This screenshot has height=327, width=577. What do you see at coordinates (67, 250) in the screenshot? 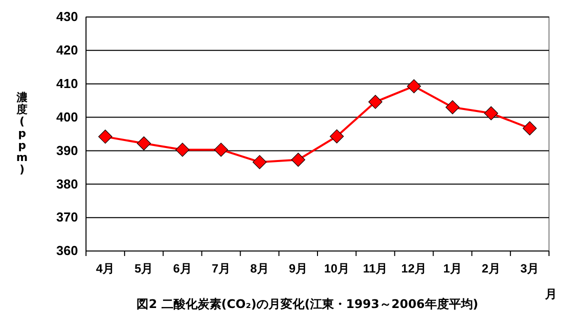
I see `y-tick-label: 360` at bounding box center [67, 250].